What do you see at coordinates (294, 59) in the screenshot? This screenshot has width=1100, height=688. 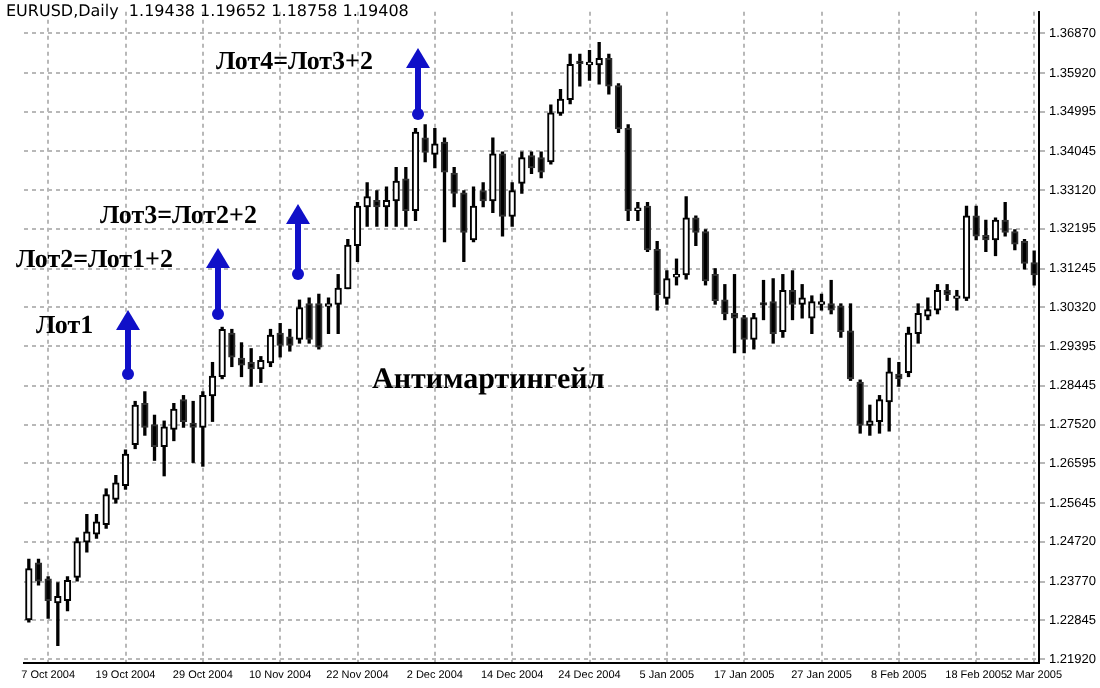 I see `annotation: Лот4=Лот3+2` at bounding box center [294, 59].